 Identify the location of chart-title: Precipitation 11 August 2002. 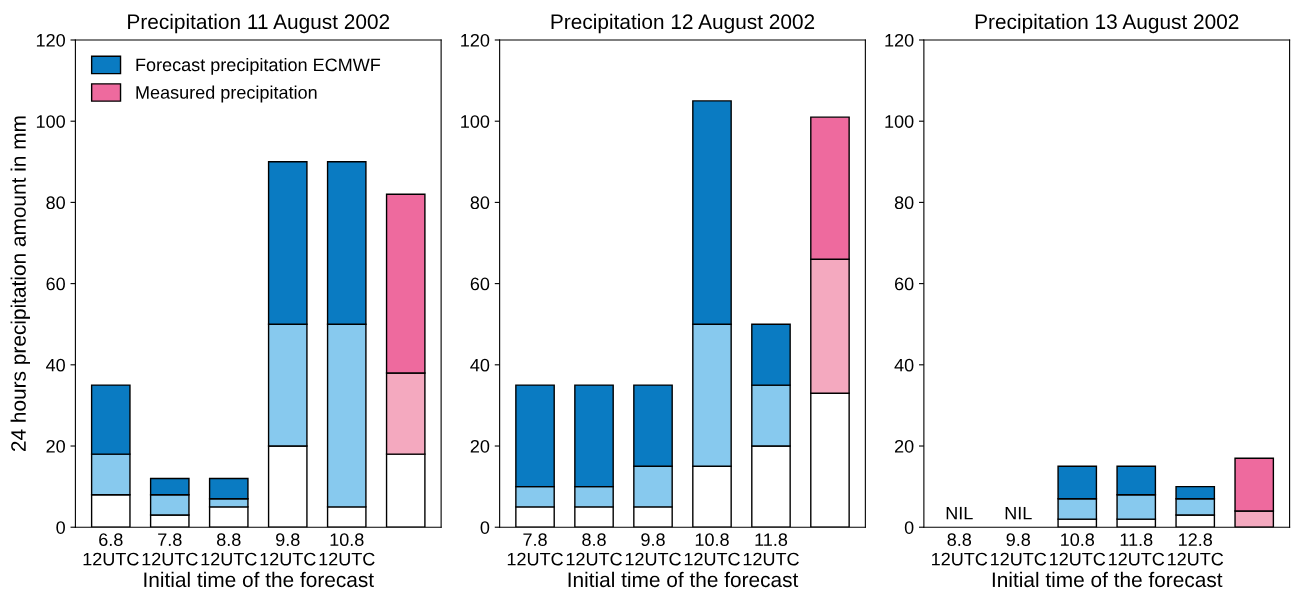
(259, 23).